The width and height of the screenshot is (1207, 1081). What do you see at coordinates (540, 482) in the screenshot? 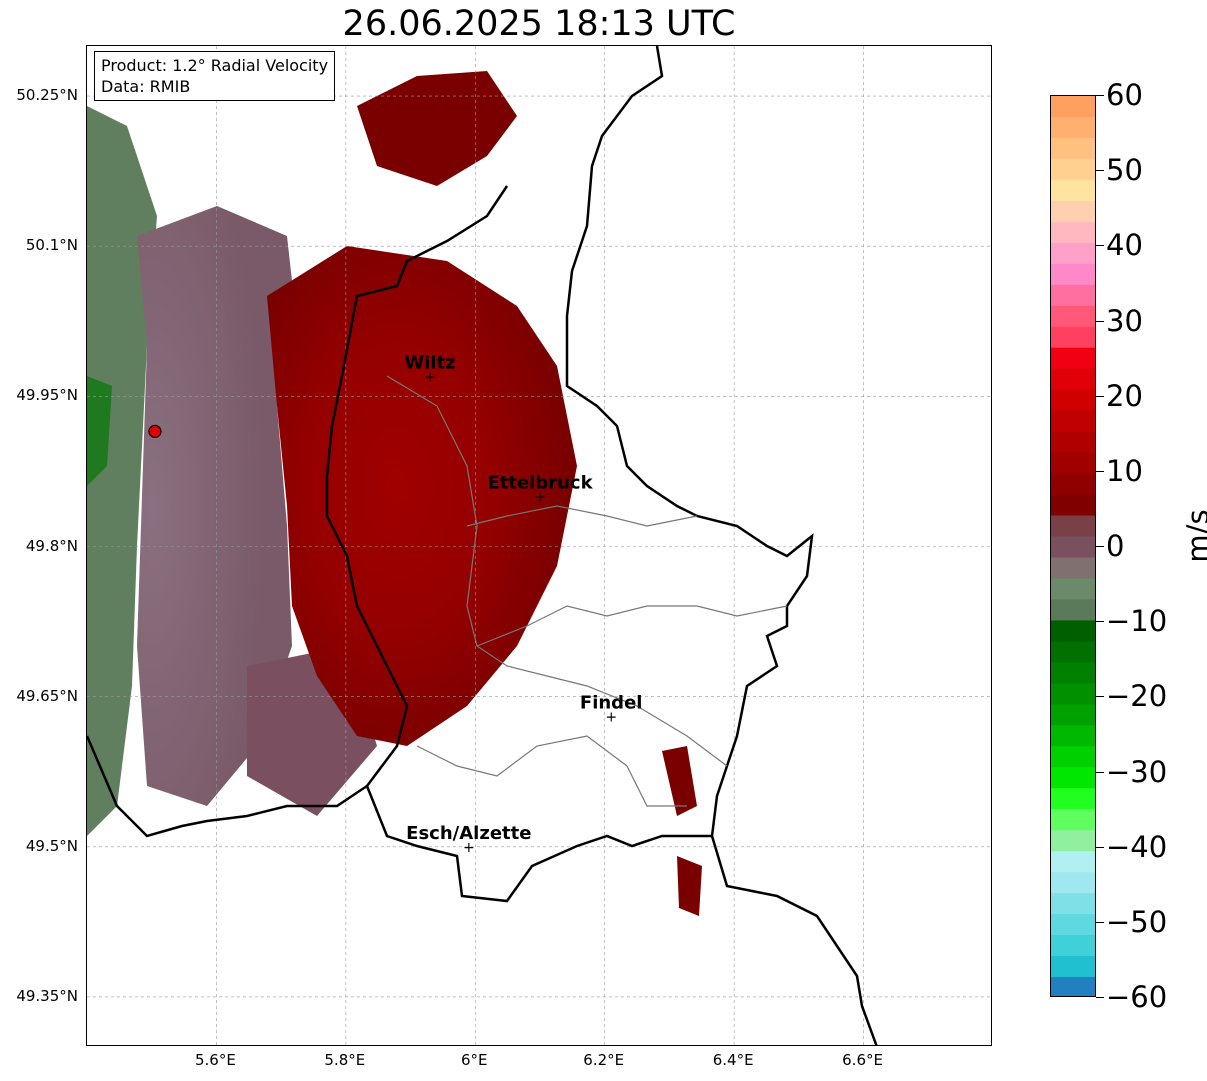
I see `city-label: Ettelbruck` at bounding box center [540, 482].